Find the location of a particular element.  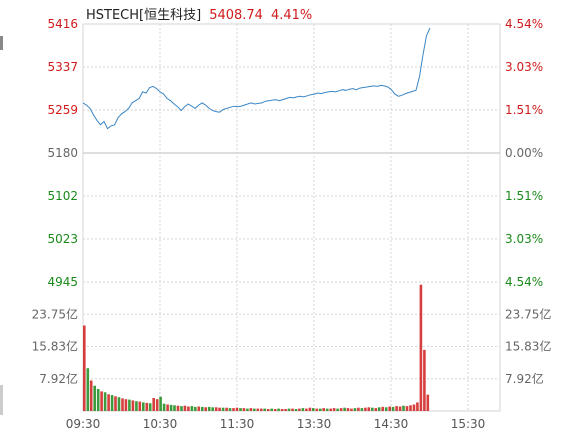

price-line is located at coordinates (256, 78).